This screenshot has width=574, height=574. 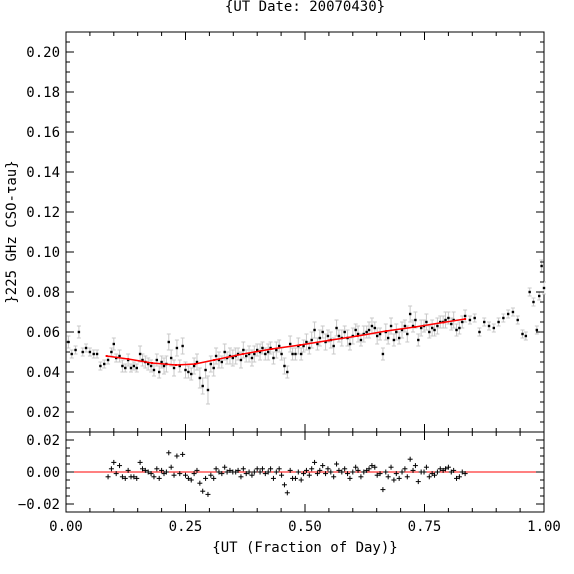 What do you see at coordinates (425, 527) in the screenshot?
I see `x-tick-label: 0.75` at bounding box center [425, 527].